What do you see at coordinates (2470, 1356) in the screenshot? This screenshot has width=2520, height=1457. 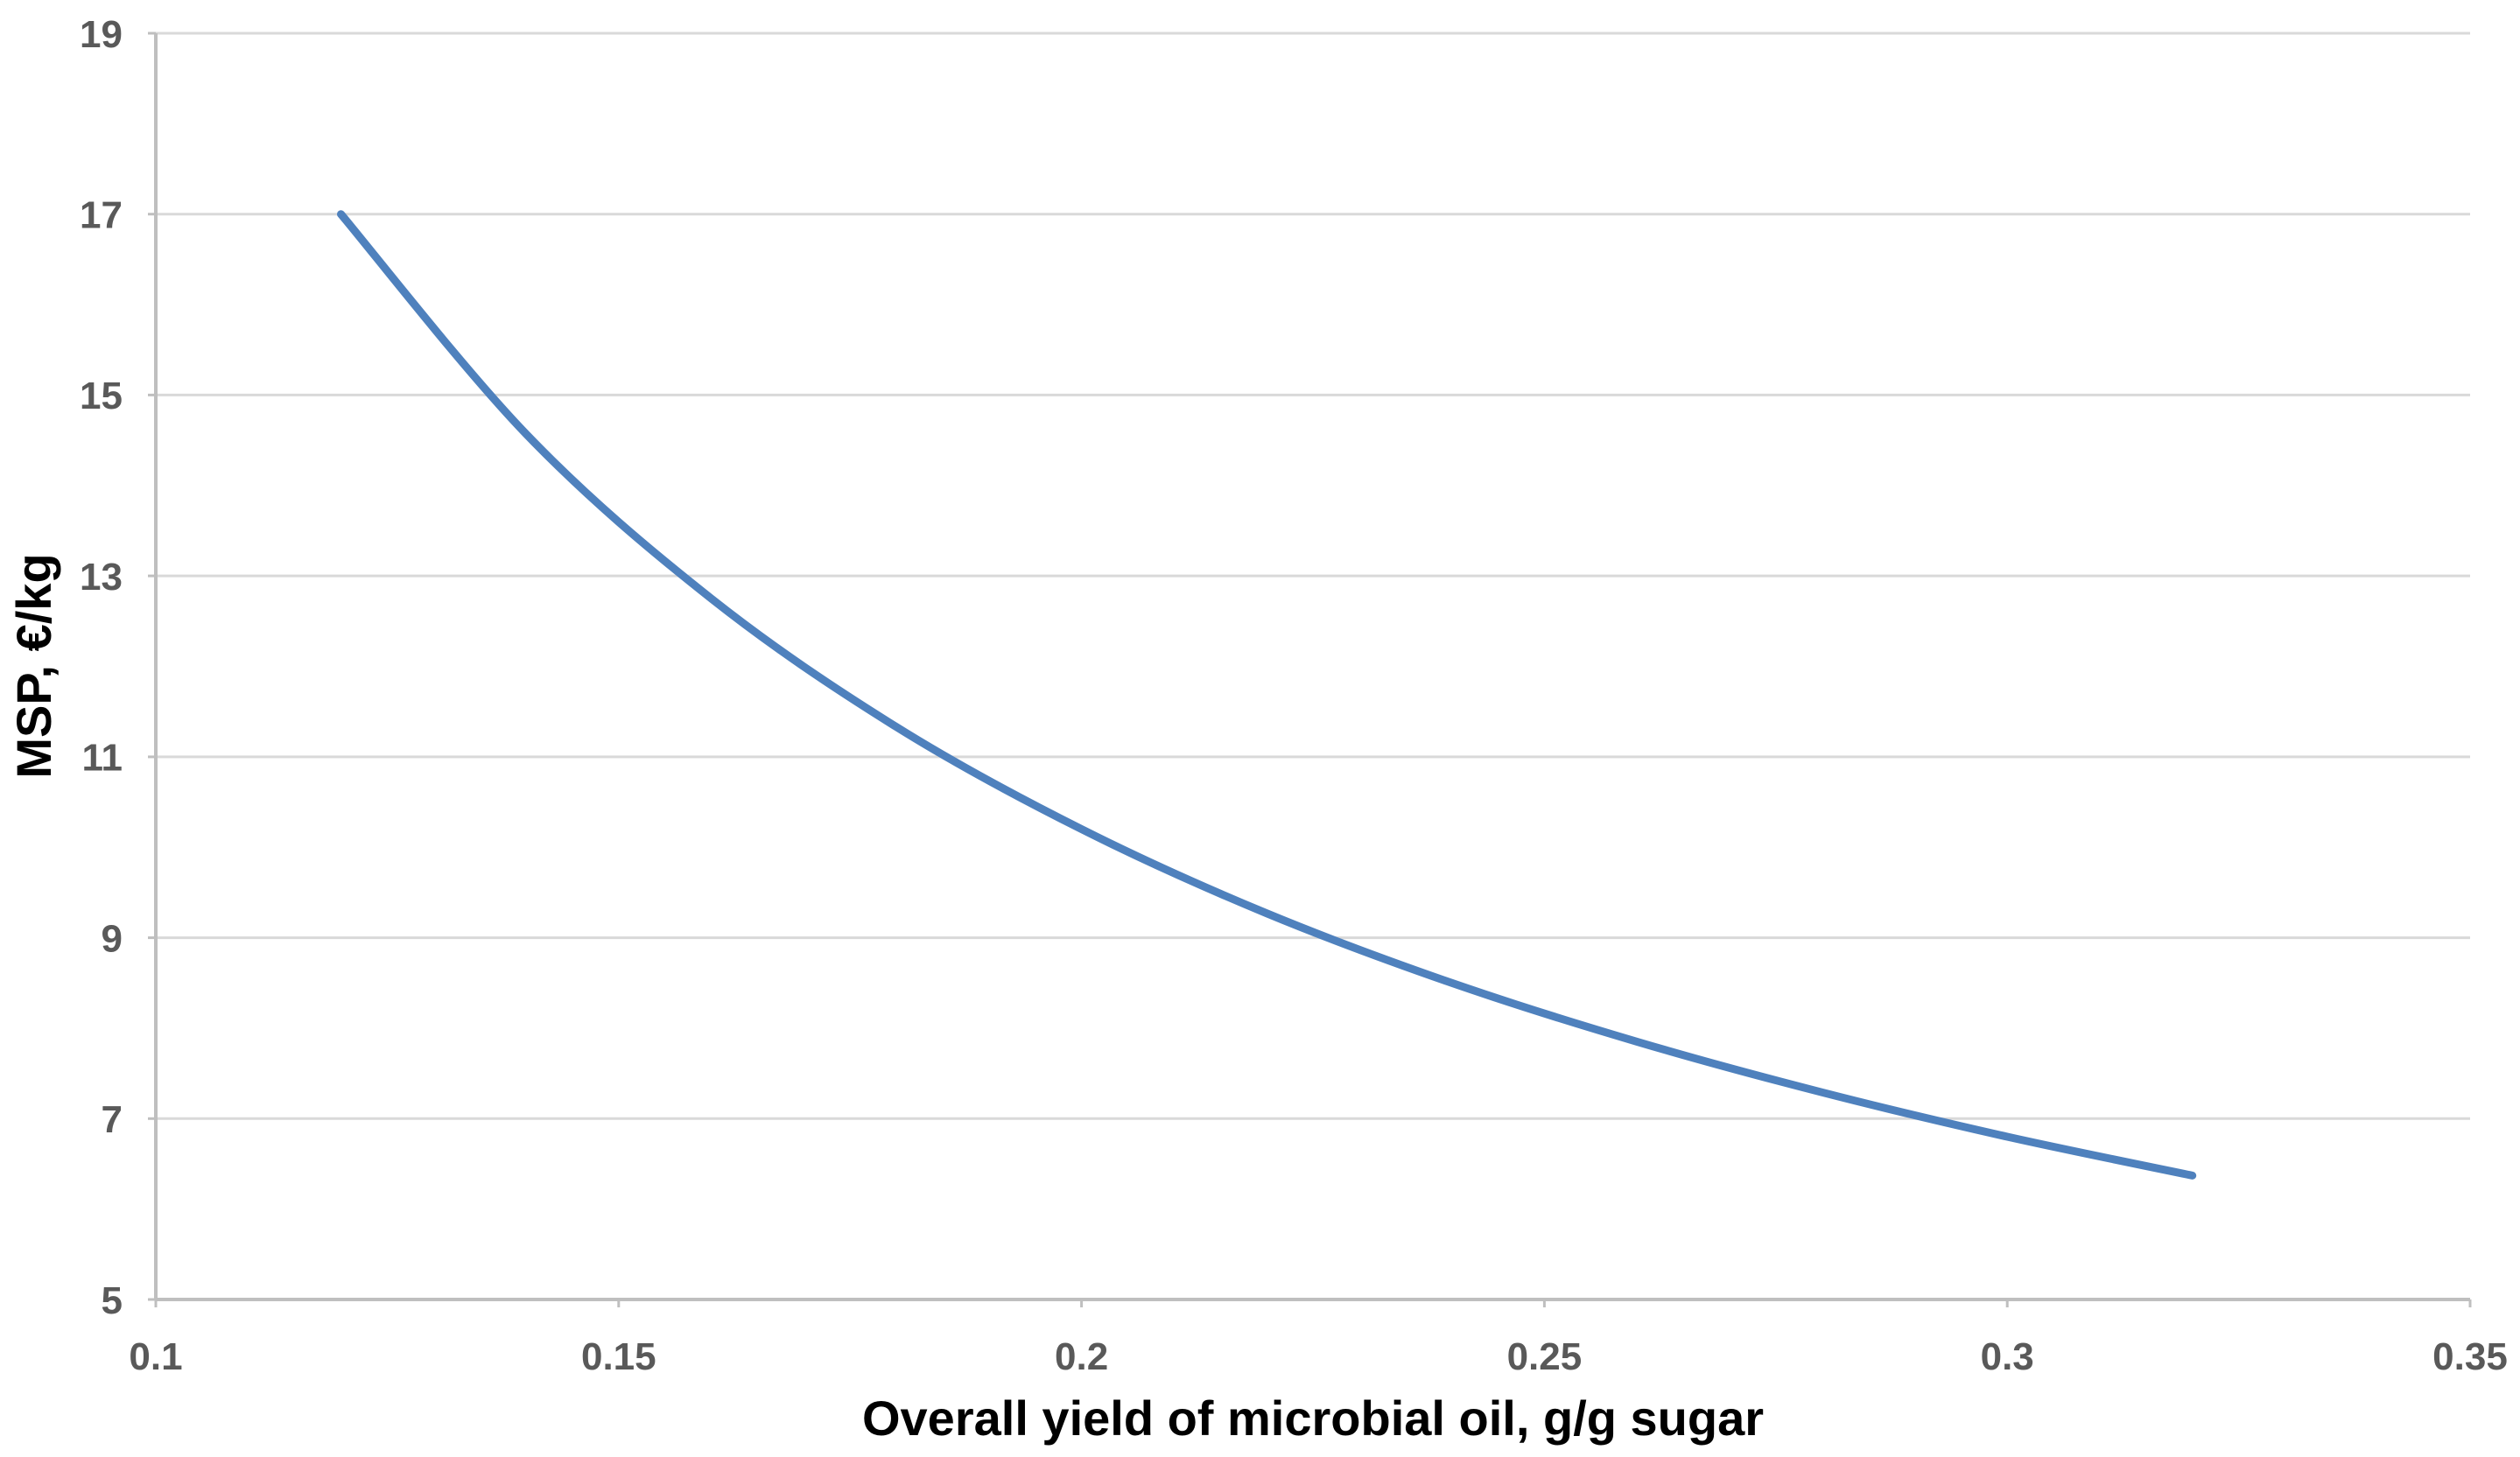 I see `x-tick-label: 0.35` at bounding box center [2470, 1356].